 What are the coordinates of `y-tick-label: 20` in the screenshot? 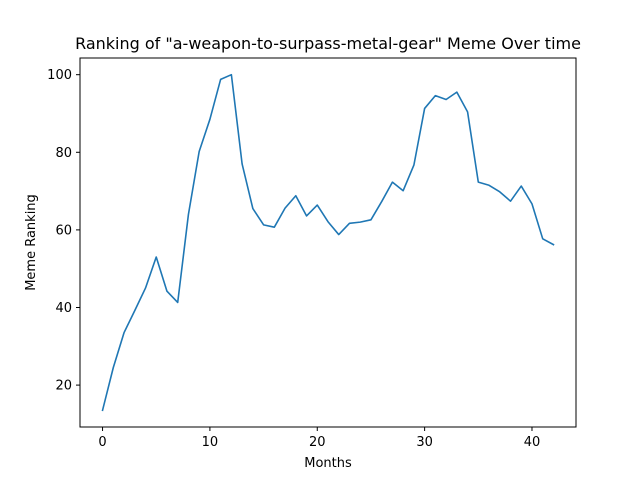 It's located at (63, 386).